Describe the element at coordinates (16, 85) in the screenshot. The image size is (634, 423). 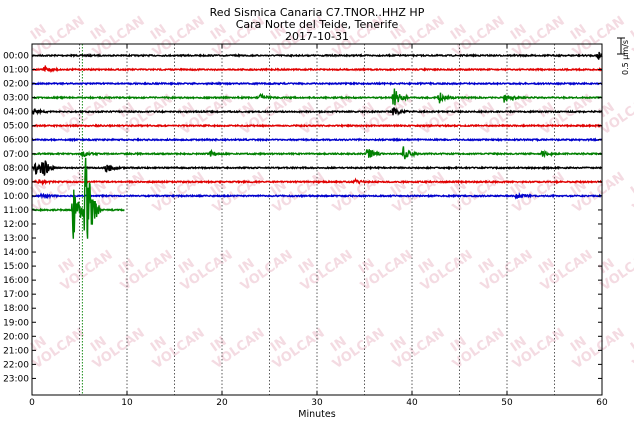
I see `y-tick-label: 02:00` at that location.